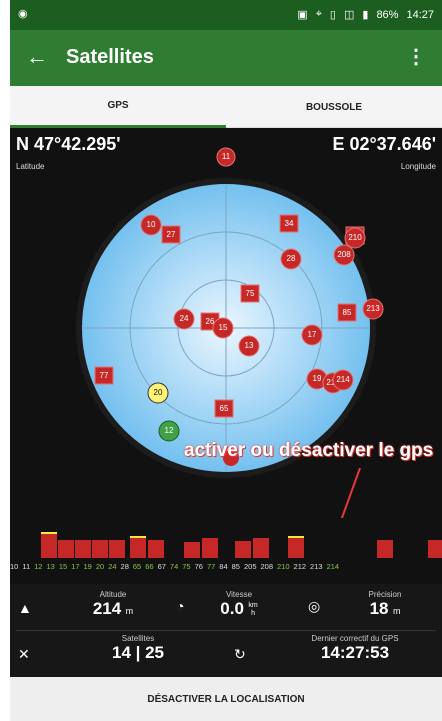 Image resolution: width=442 pixels, height=721 pixels. Describe the element at coordinates (110, 57) in the screenshot. I see `page-title: Satellites` at that location.